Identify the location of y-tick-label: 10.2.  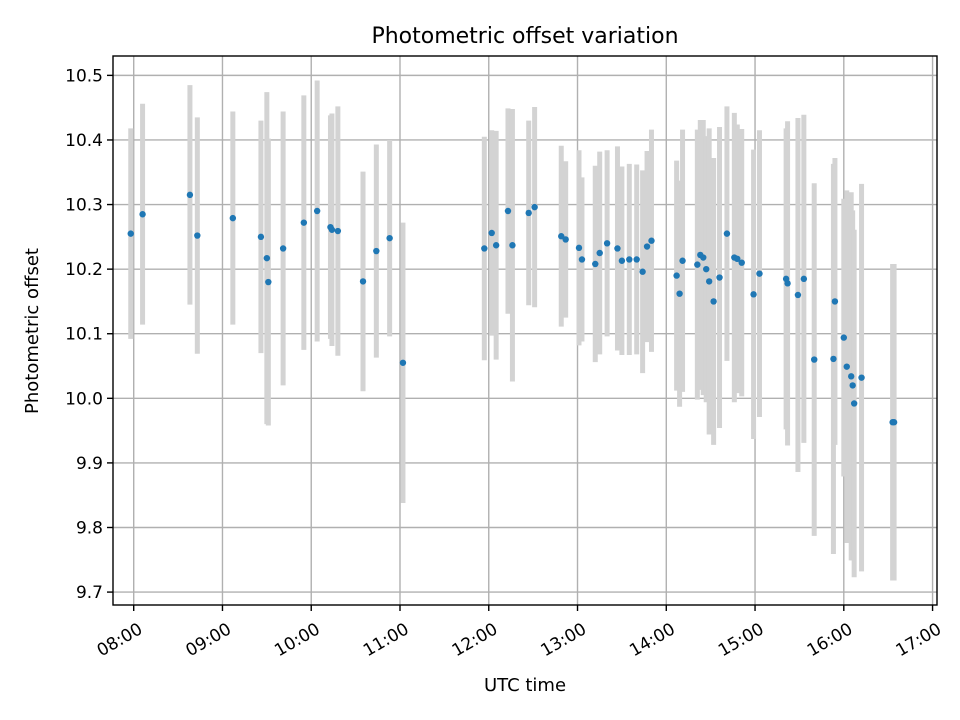
(84, 270).